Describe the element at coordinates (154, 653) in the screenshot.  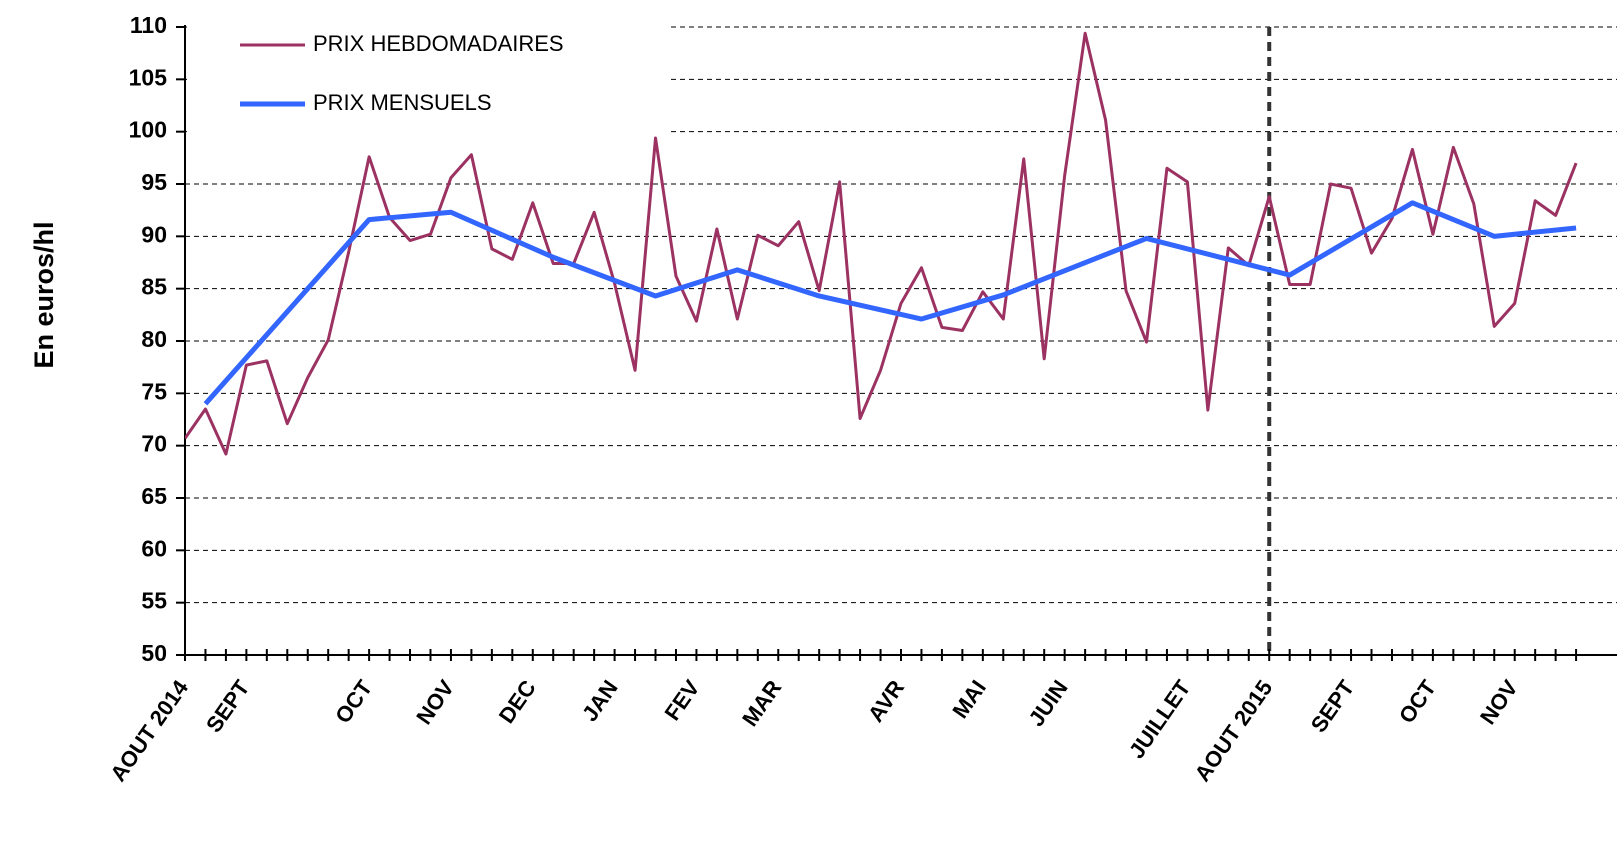
I see `y-tick-label: 50` at that location.